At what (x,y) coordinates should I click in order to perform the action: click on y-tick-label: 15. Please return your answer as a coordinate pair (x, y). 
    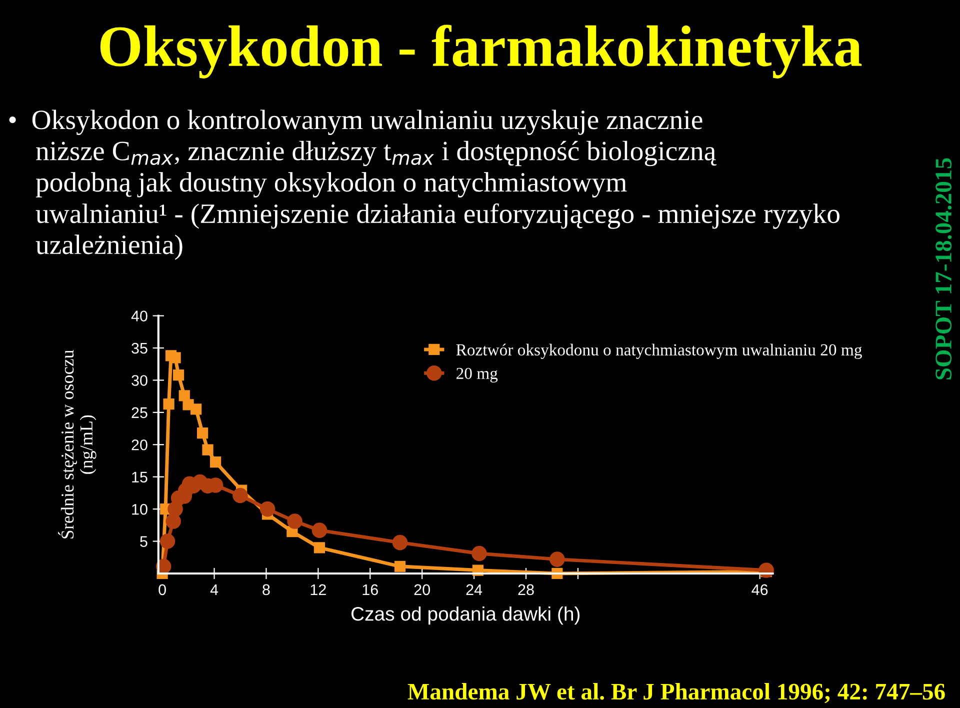
    Looking at the image, I should click on (140, 477).